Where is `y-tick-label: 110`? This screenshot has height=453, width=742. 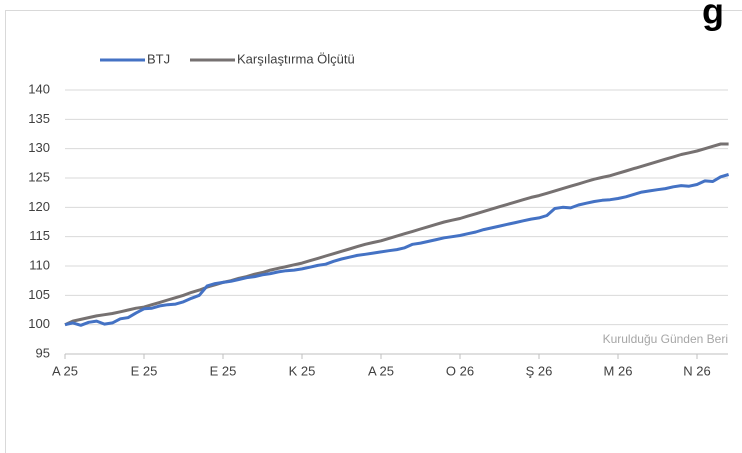 y-tick-label: 110 is located at coordinates (39, 264).